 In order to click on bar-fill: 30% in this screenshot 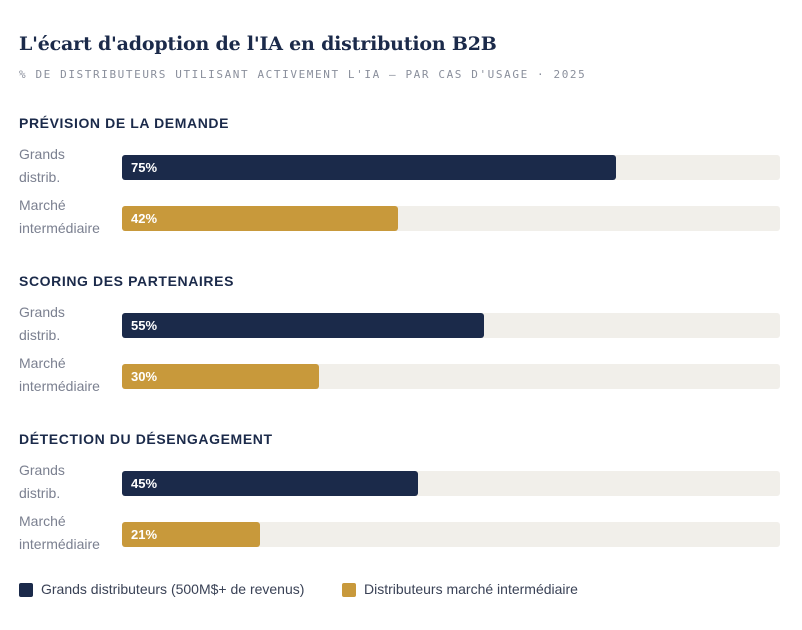, I will do `click(221, 376)`.